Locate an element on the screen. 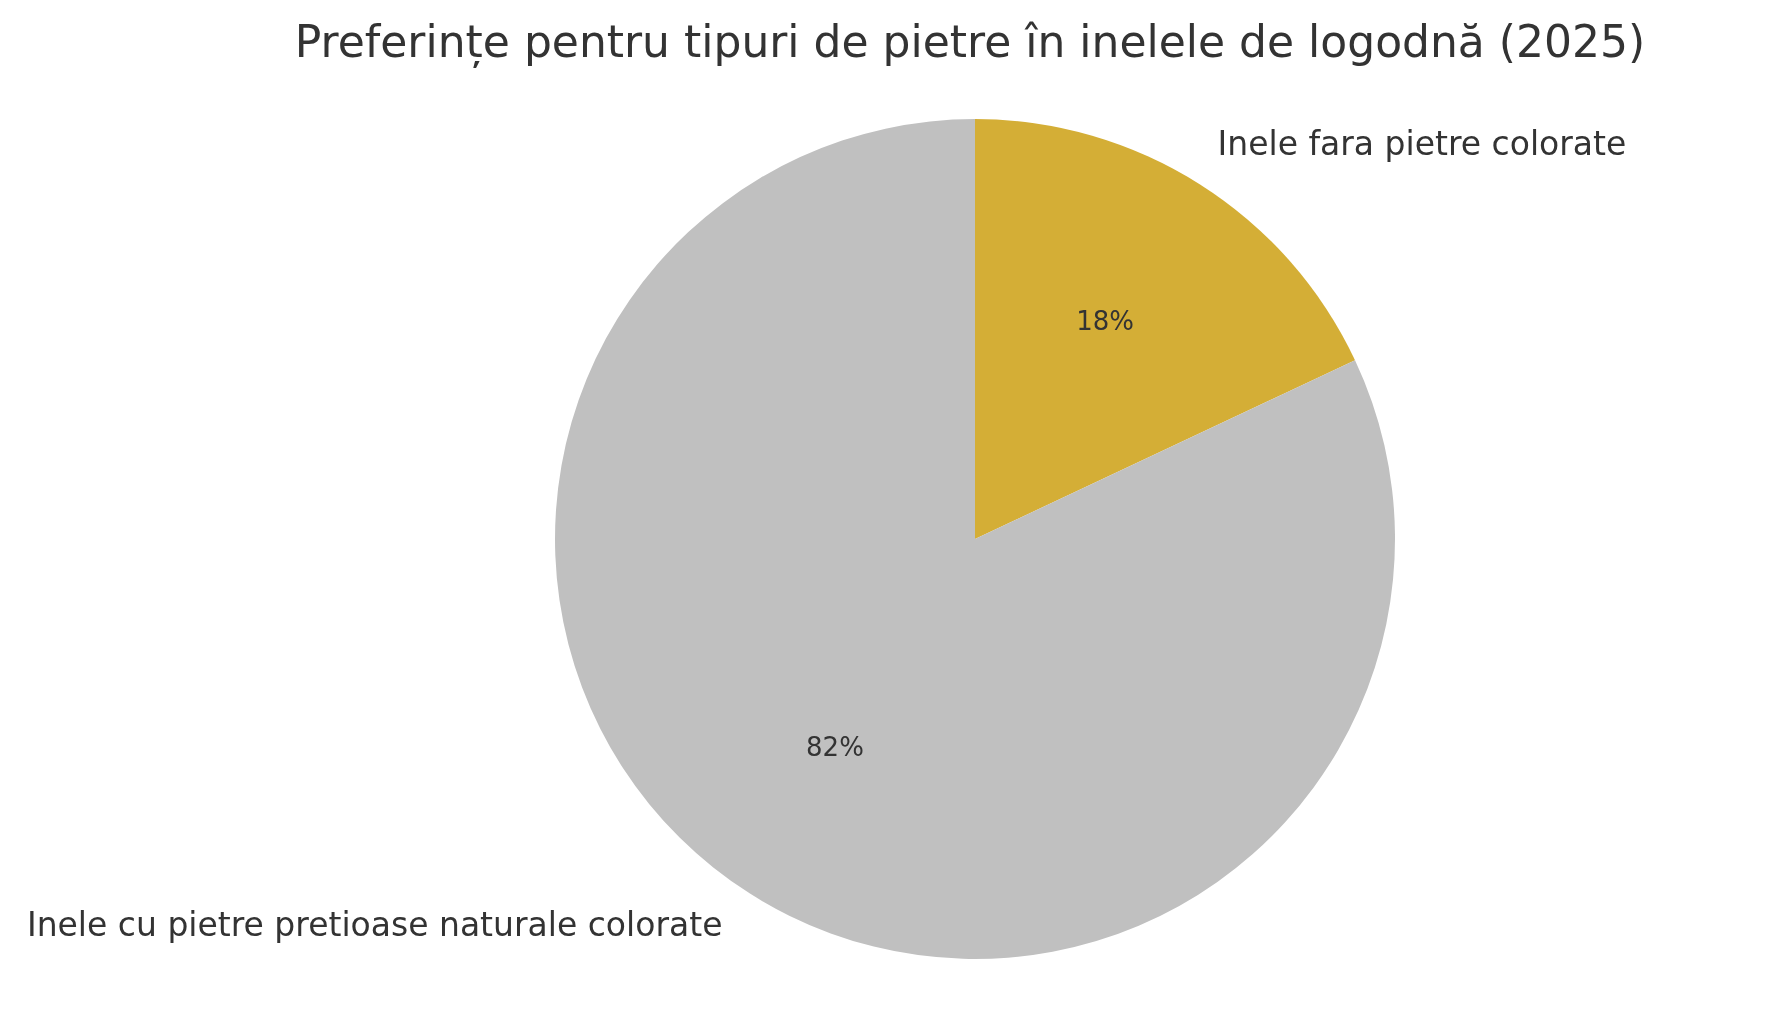 This screenshot has height=1016, width=1765. slice-label: Inele cu pietre pretioase naturale colorate is located at coordinates (374, 924).